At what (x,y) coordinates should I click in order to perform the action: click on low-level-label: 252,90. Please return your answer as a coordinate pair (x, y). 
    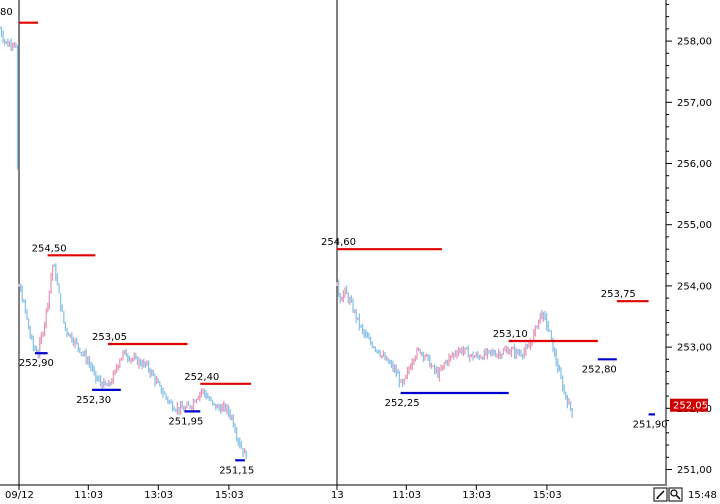
    Looking at the image, I should click on (36, 363).